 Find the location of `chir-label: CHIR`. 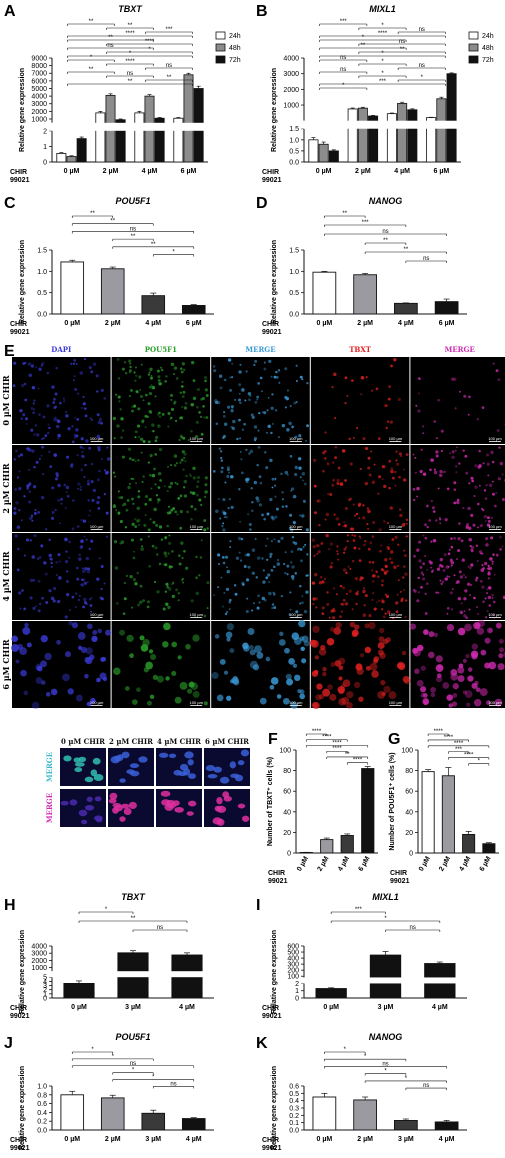

chir-label: CHIR is located at coordinates (276, 873).